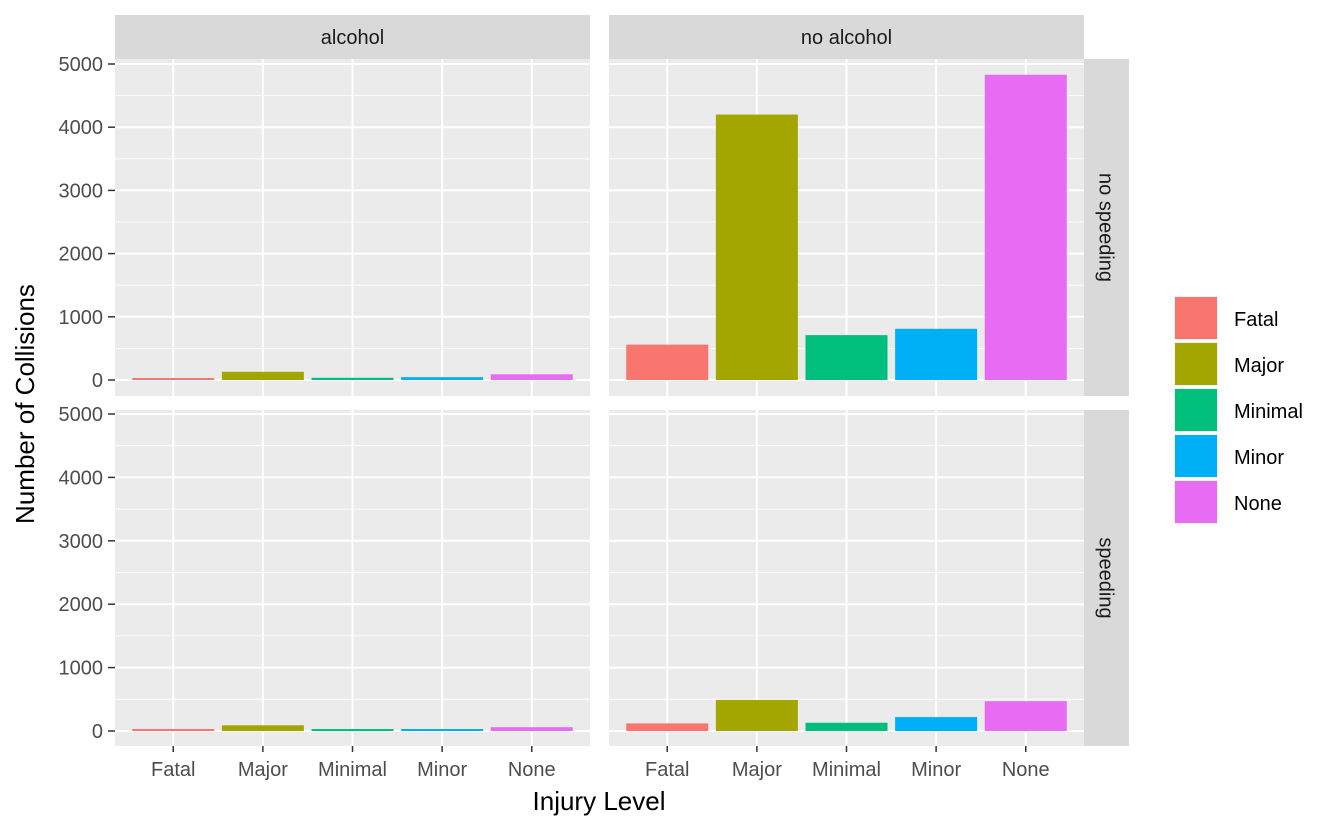 This screenshot has width=1344, height=830. Describe the element at coordinates (1259, 458) in the screenshot. I see `legend-label: Minor` at that location.